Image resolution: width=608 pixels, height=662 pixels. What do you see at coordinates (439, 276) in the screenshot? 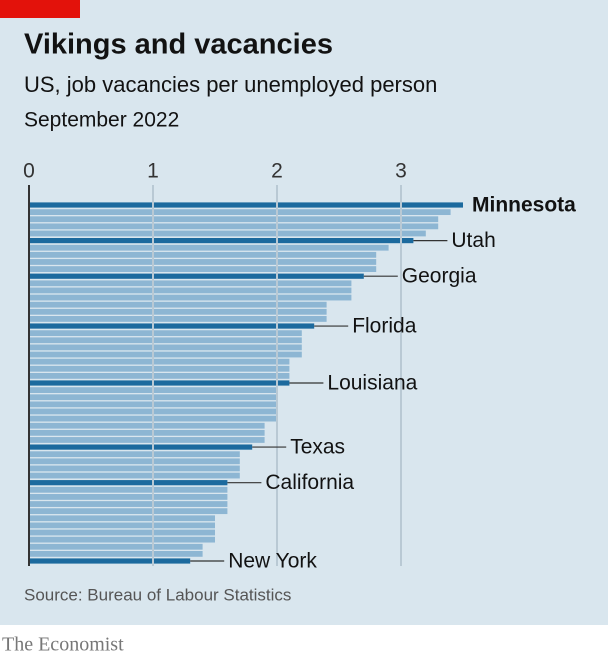
I see `bar-label: Georgia` at bounding box center [439, 276].